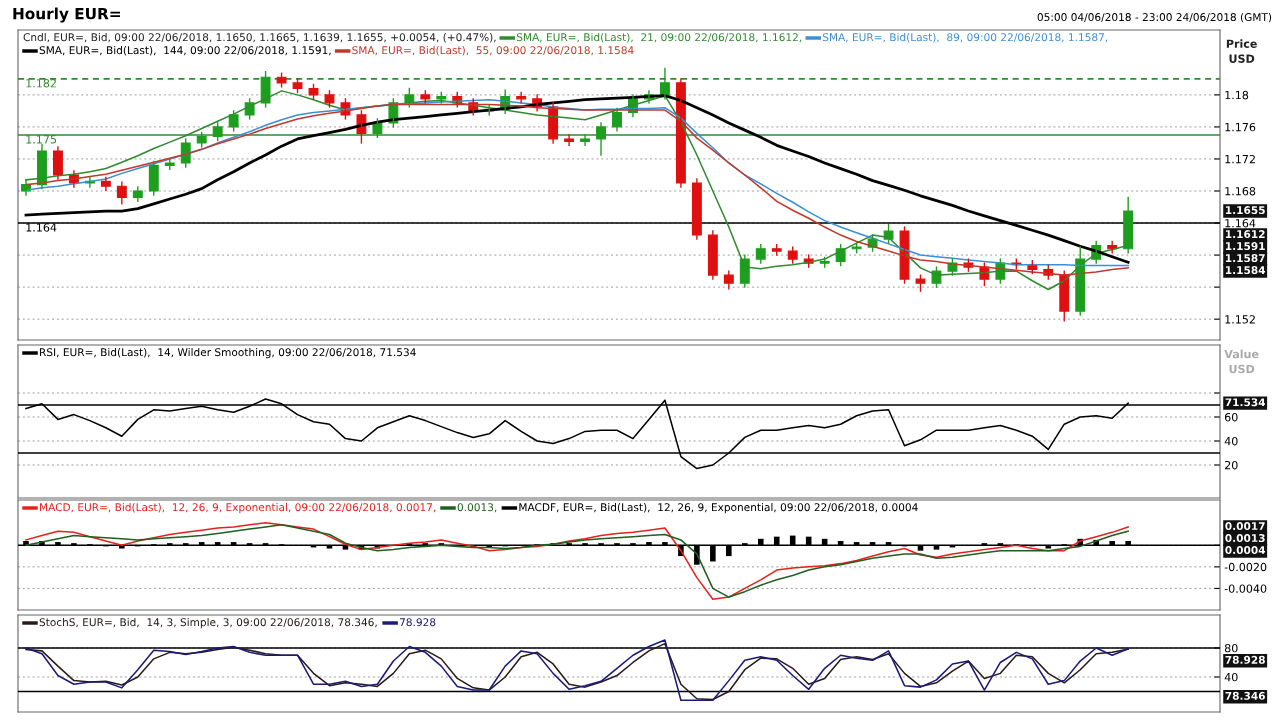 The image size is (1280, 720). What do you see at coordinates (1240, 319) in the screenshot?
I see `y-tick-label: 1.152` at bounding box center [1240, 319].